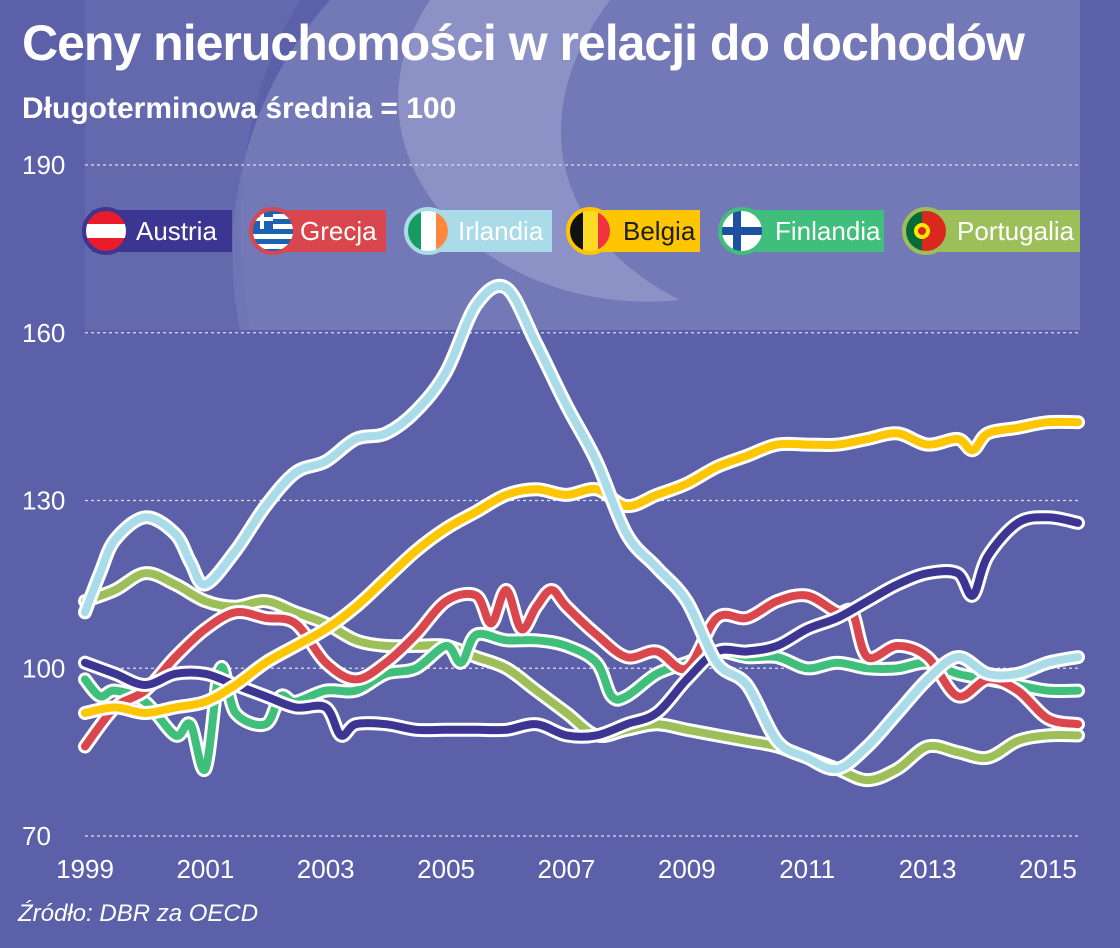 The width and height of the screenshot is (1120, 948). Describe the element at coordinates (176, 231) in the screenshot. I see `legend-label: Austria` at that location.